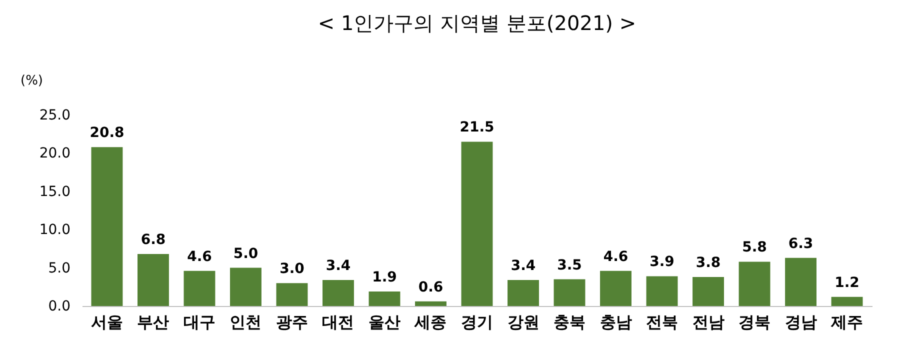 This screenshot has height=344, width=900. Describe the element at coordinates (106, 322) in the screenshot. I see `x-tick-label: 서울` at that location.